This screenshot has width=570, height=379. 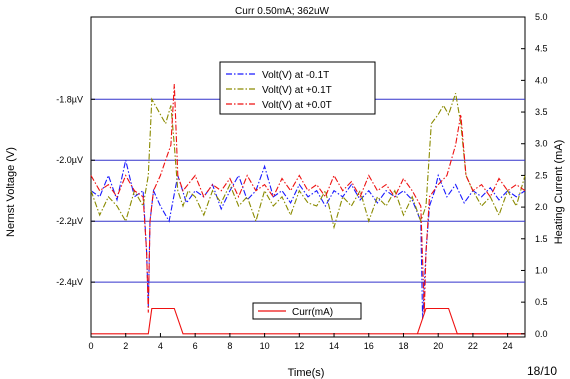 I want to click on x-tick-label-11: 22, so click(x=473, y=346).